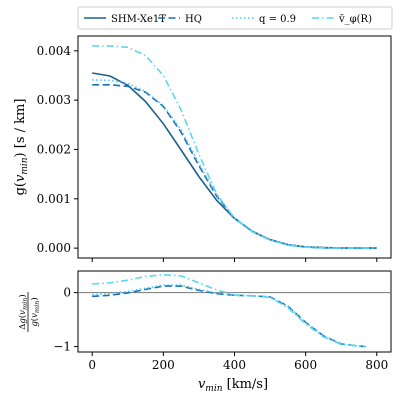 The height and width of the screenshot is (403, 407). I want to click on legend: SHM-Xe1T HQ q = 0.9 v̄_φ(R), so click(235, 18).